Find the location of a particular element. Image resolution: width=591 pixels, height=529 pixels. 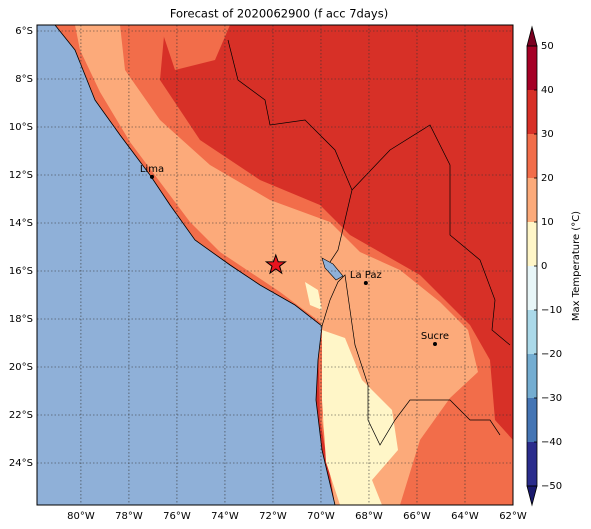

lon-label: 68°W is located at coordinates (369, 516).